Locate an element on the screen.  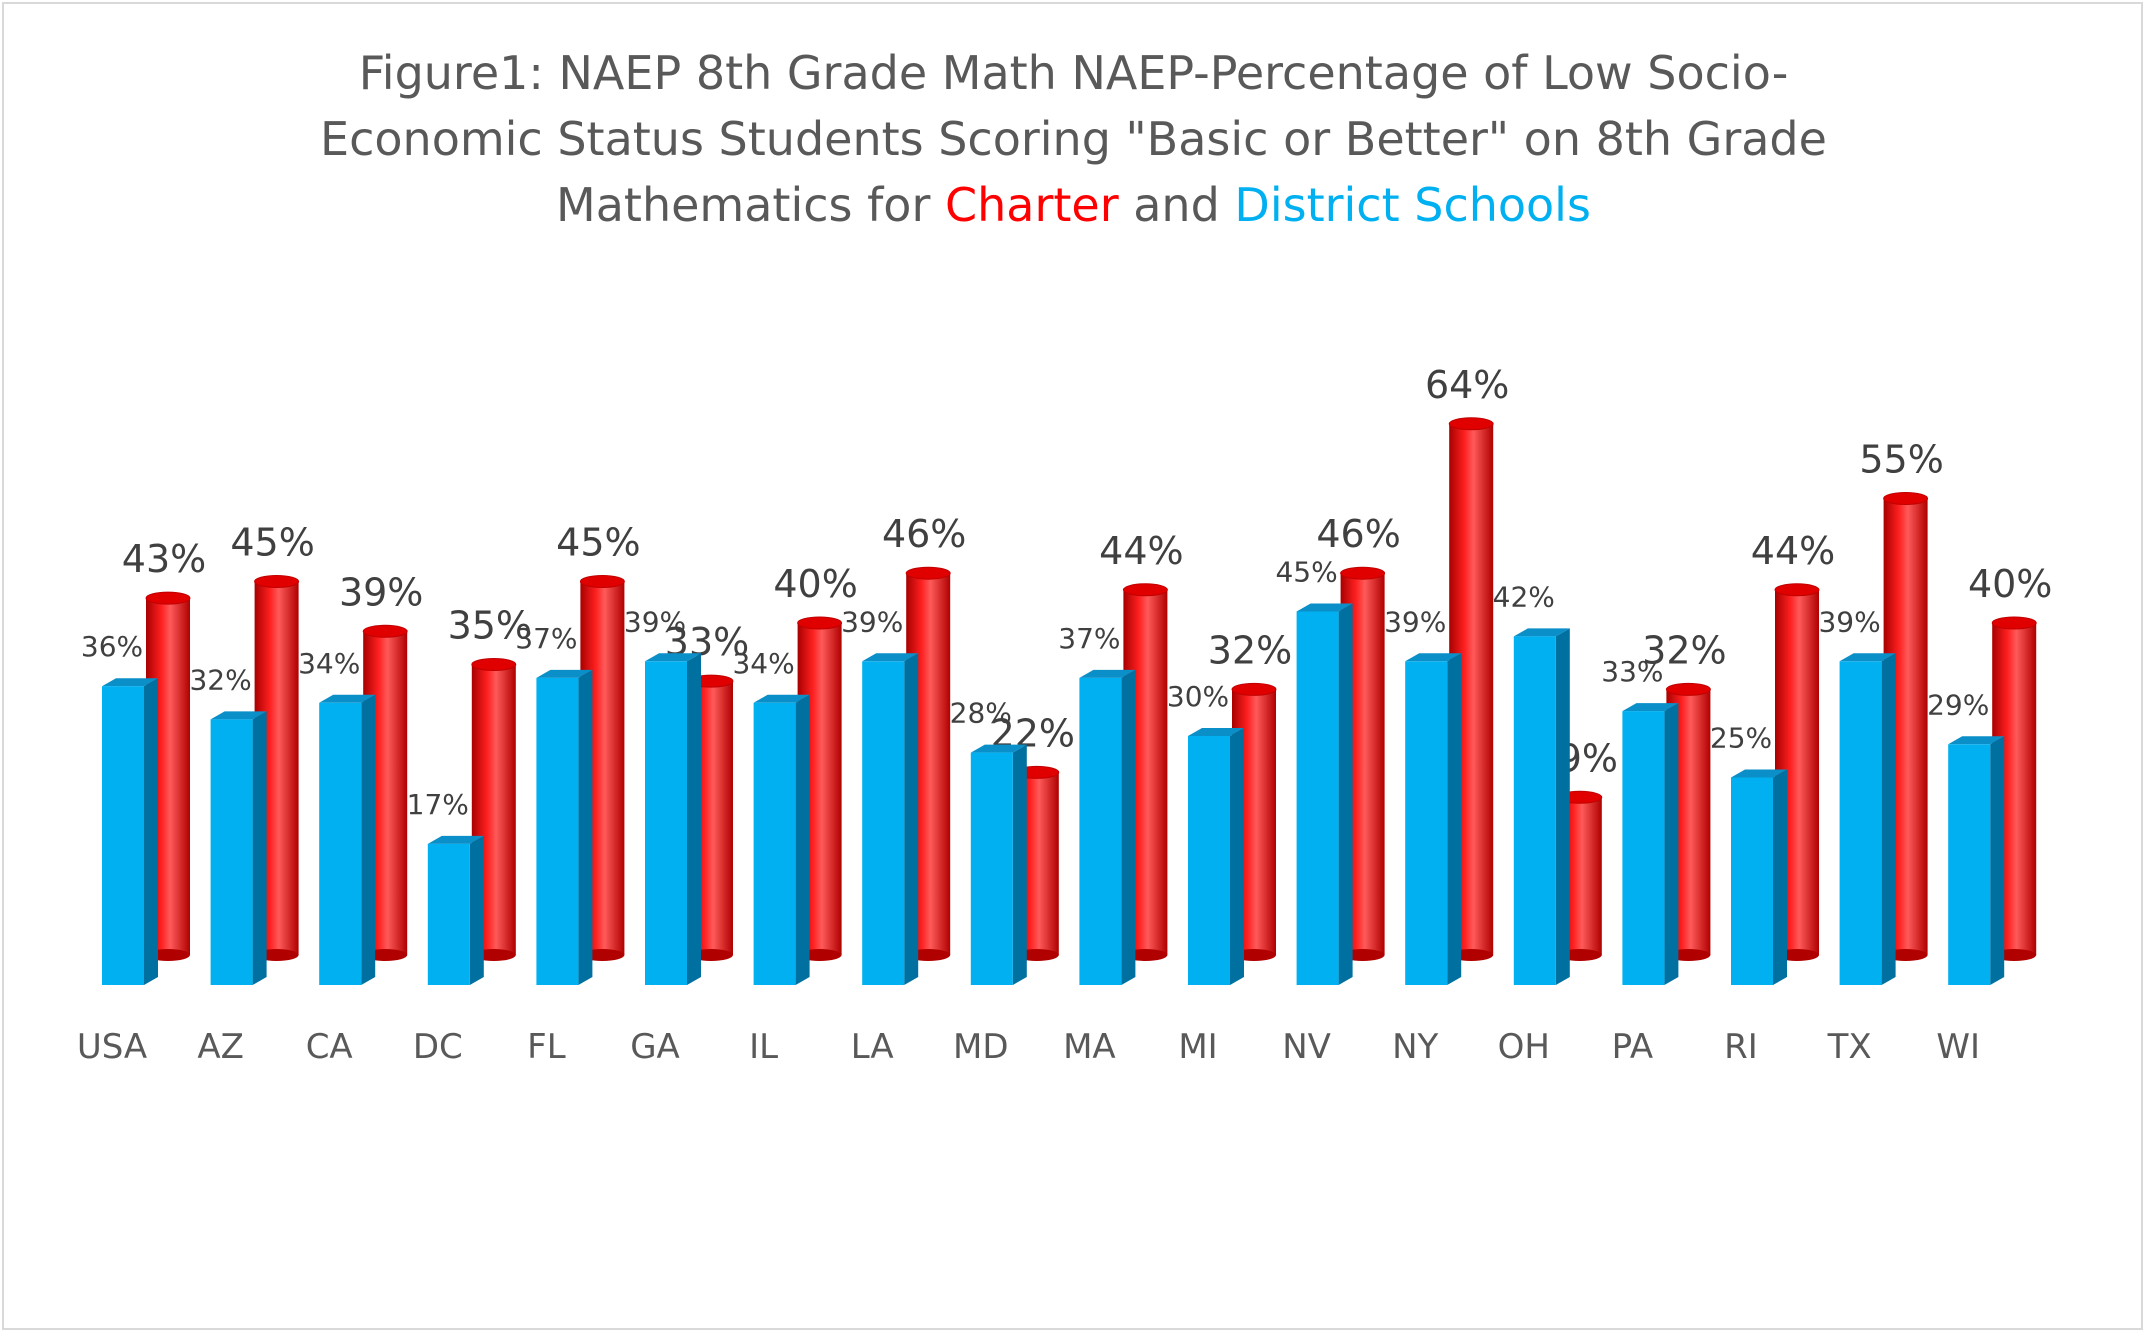
x-tick-label: CA is located at coordinates (329, 1047).